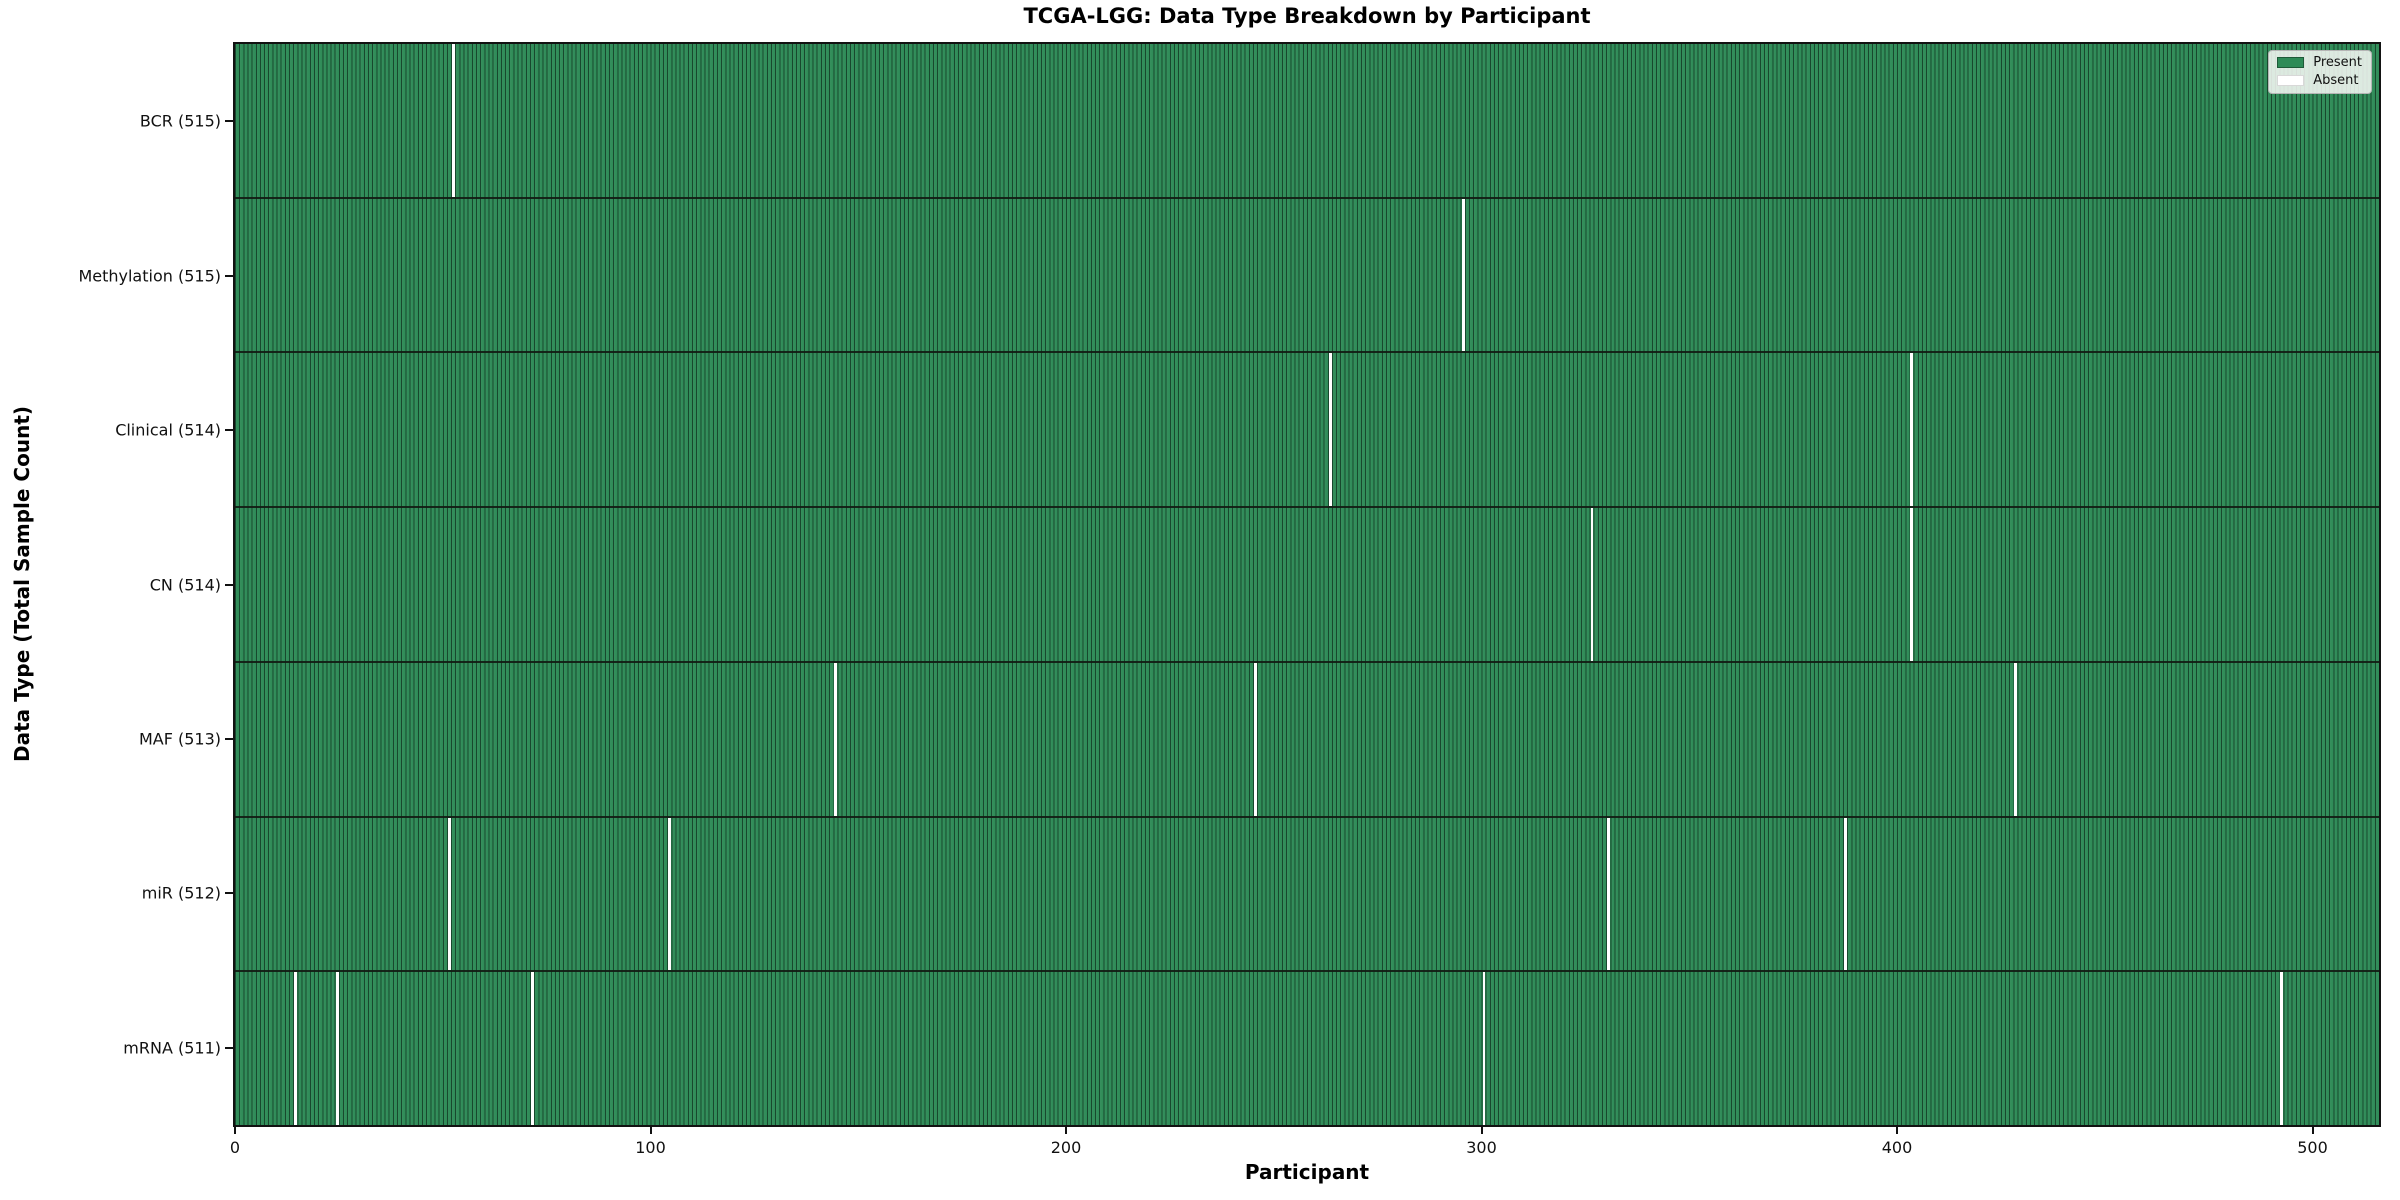  Describe the element at coordinates (172, 1048) in the screenshot. I see `y-tick-label: mRNA (511)` at that location.